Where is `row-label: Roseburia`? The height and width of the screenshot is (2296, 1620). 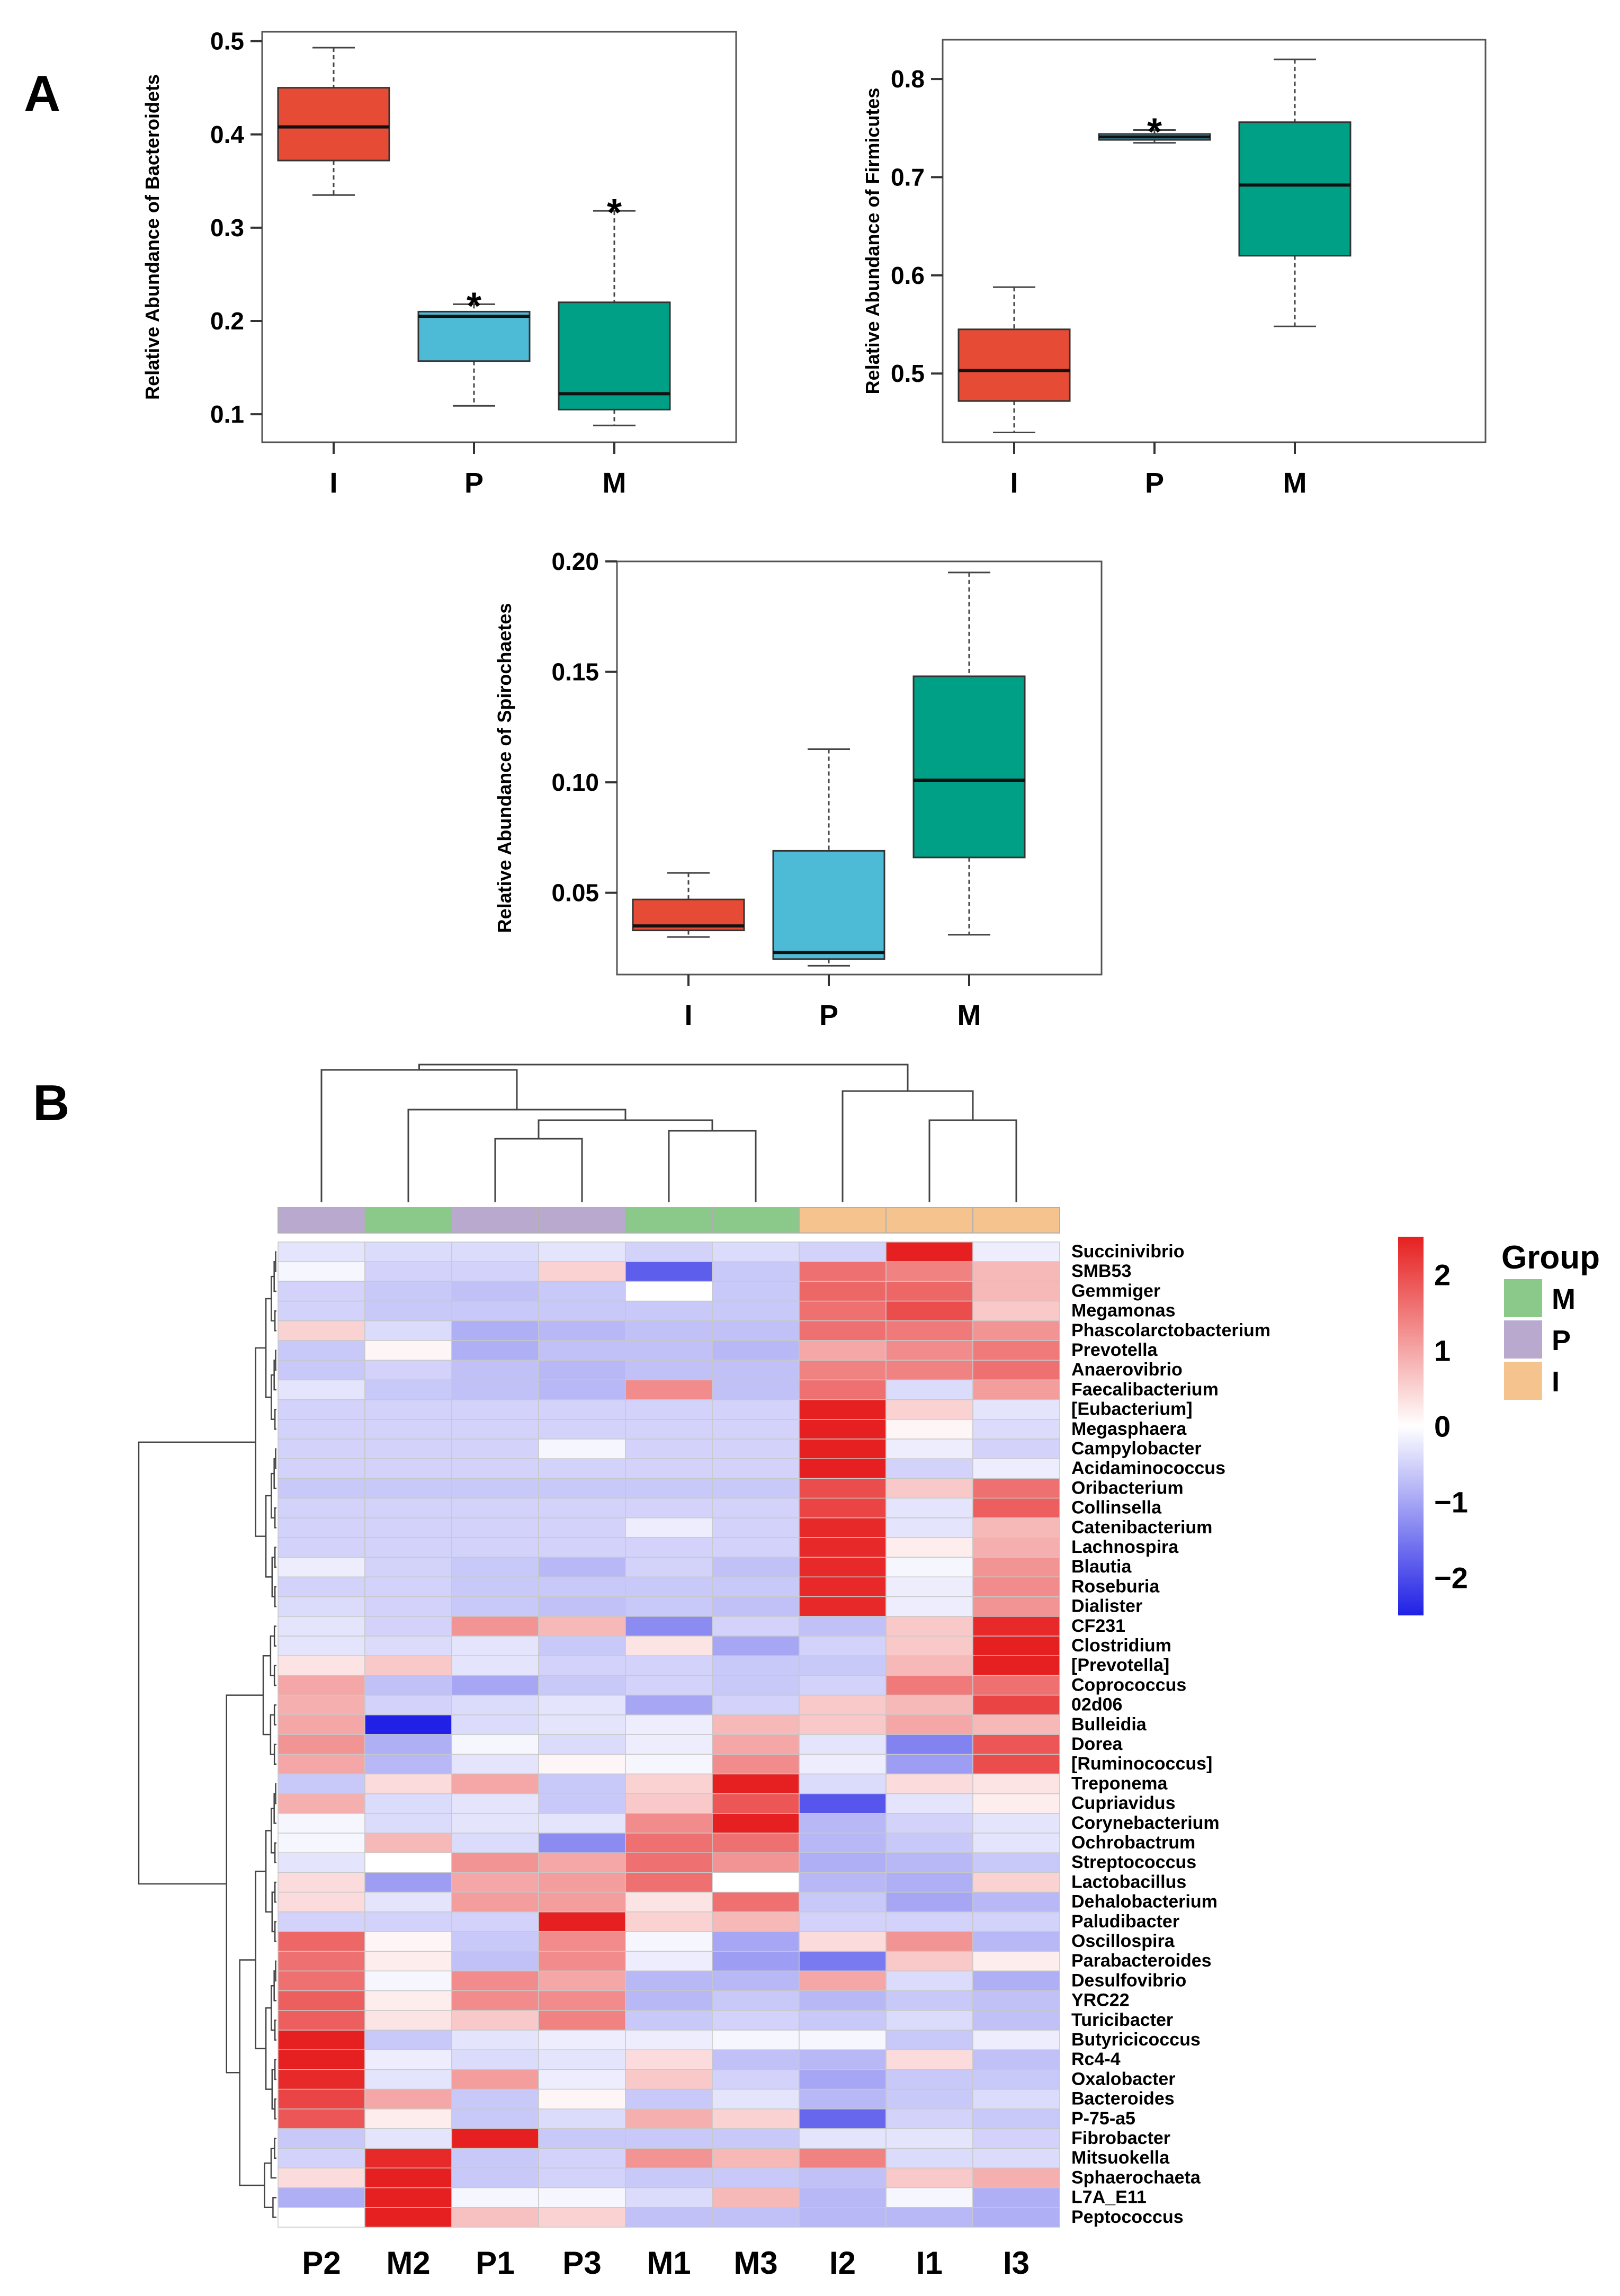
row-label: Roseburia is located at coordinates (1115, 1586).